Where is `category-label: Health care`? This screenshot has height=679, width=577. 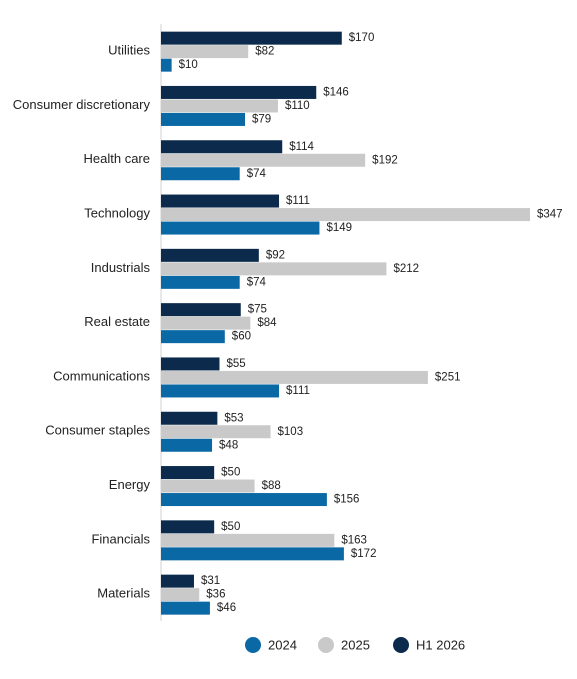
category-label: Health care is located at coordinates (117, 158).